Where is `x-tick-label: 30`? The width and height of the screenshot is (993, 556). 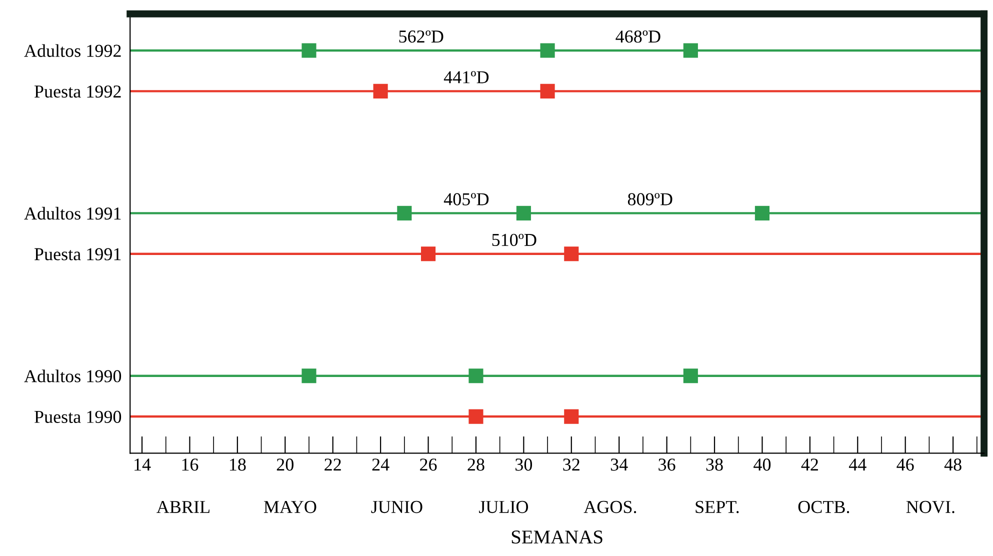
x-tick-label: 30 is located at coordinates (524, 464).